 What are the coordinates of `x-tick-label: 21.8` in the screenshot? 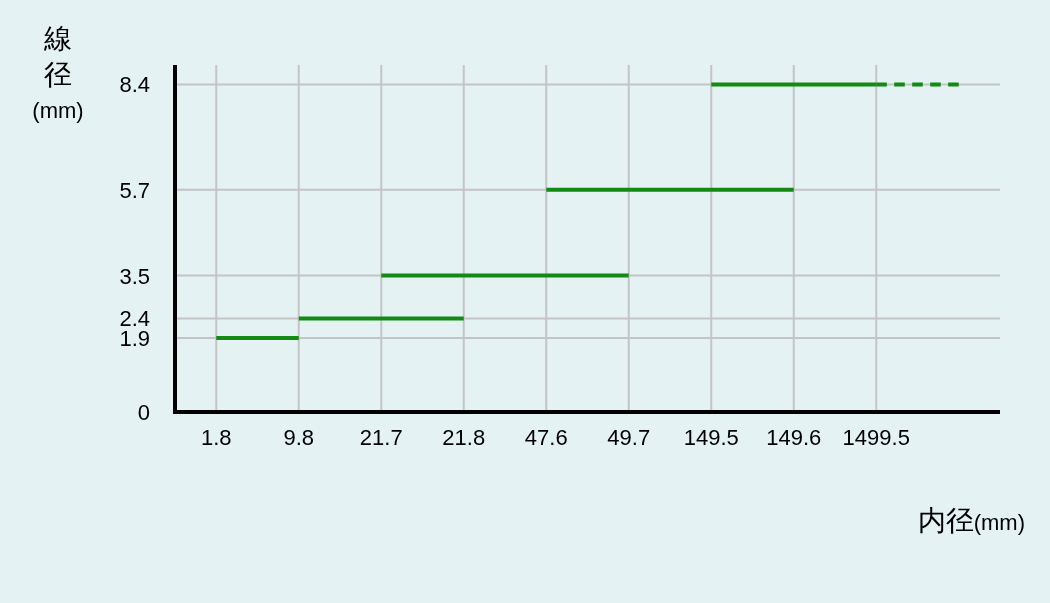 It's located at (464, 437).